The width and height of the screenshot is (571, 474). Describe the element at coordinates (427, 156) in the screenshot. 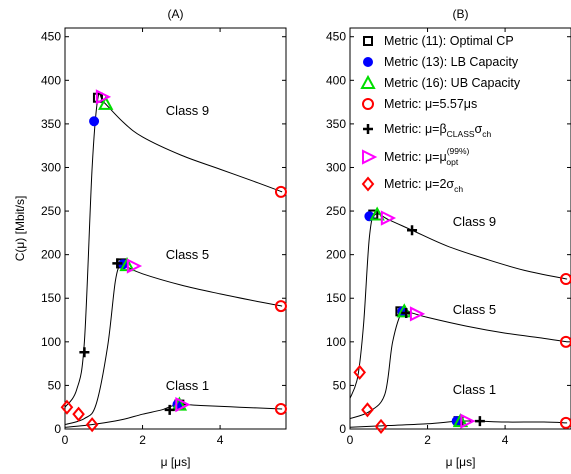

I see `legend-entry: Metric: μ=μ(99%) opt` at that location.